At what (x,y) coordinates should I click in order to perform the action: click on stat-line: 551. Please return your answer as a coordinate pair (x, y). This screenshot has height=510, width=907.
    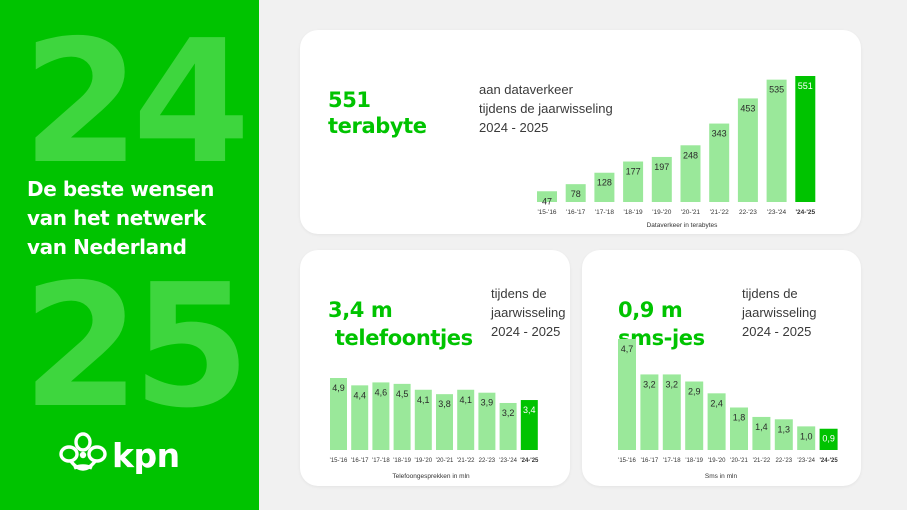
    Looking at the image, I should click on (349, 100).